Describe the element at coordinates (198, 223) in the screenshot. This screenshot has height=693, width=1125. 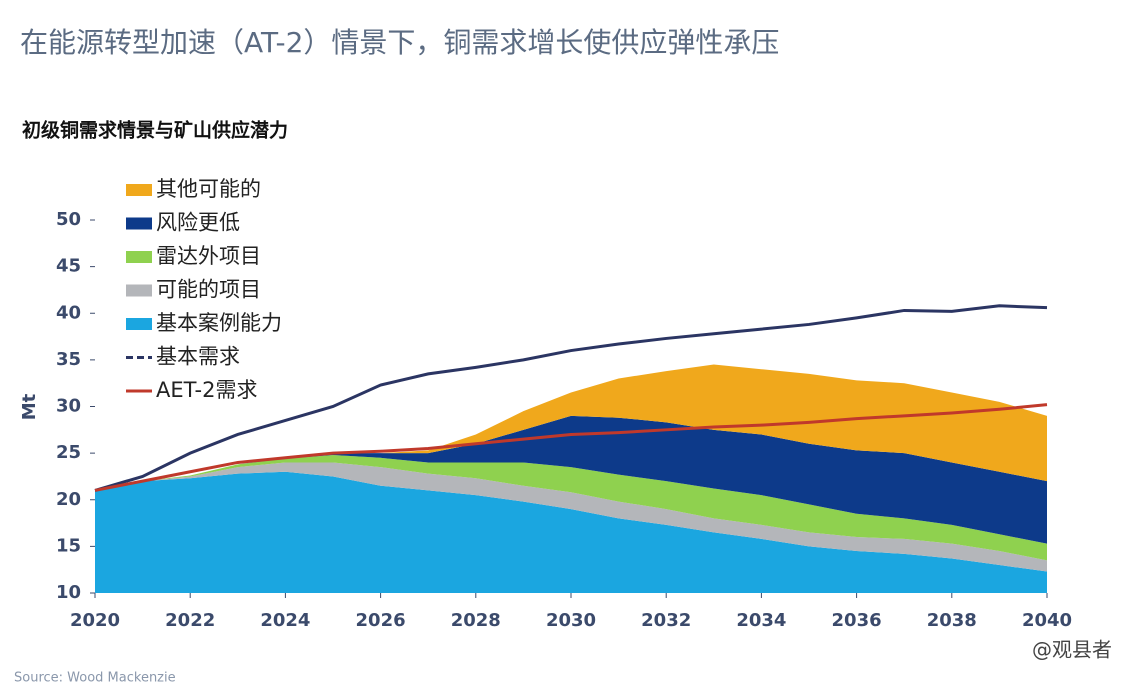
I see `legend-label: 风险更低` at that location.